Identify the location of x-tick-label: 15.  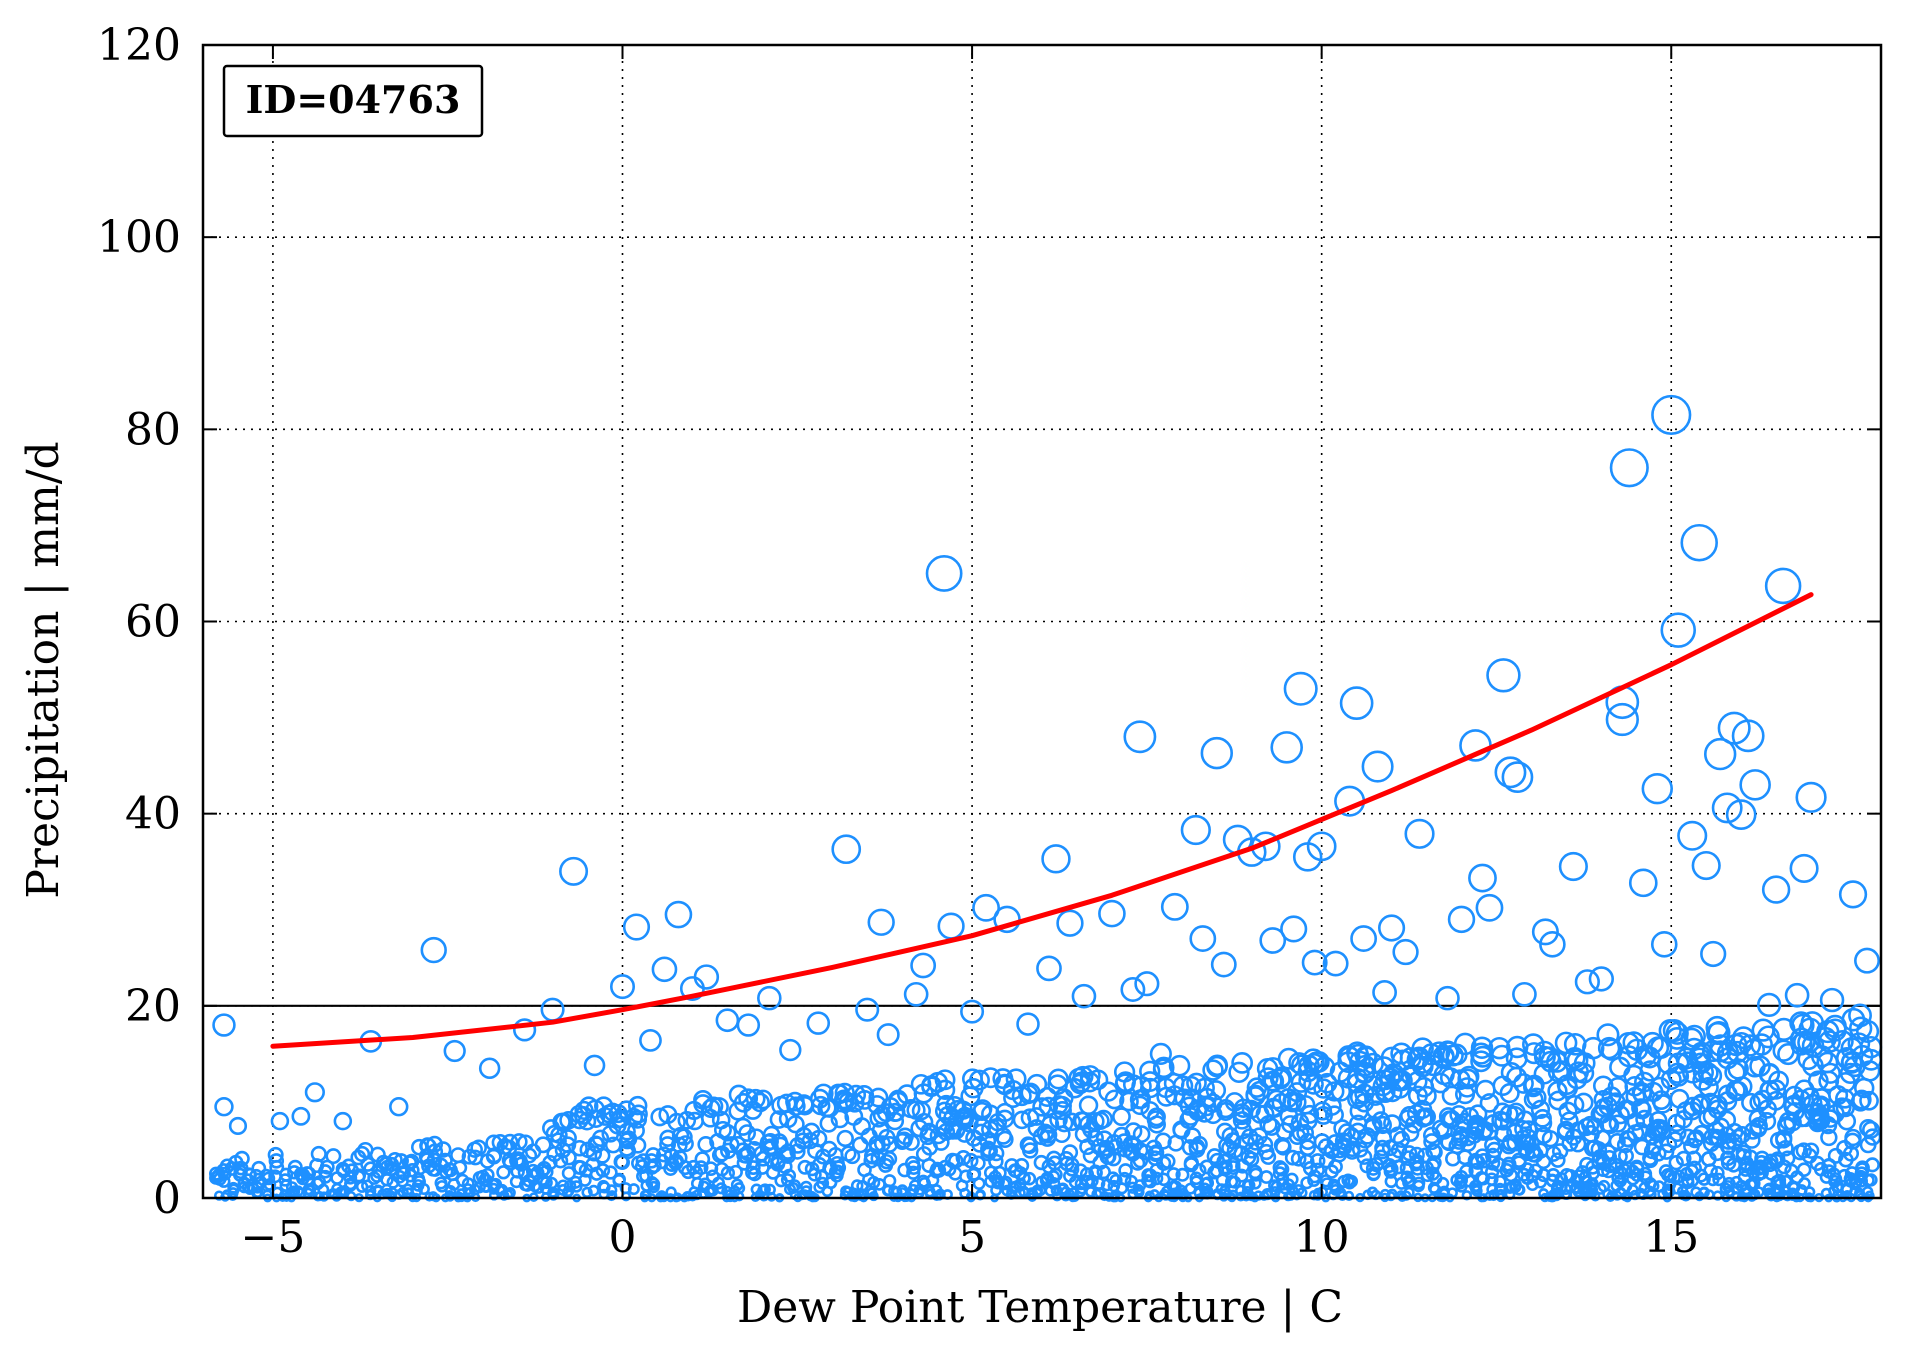
(1671, 1237).